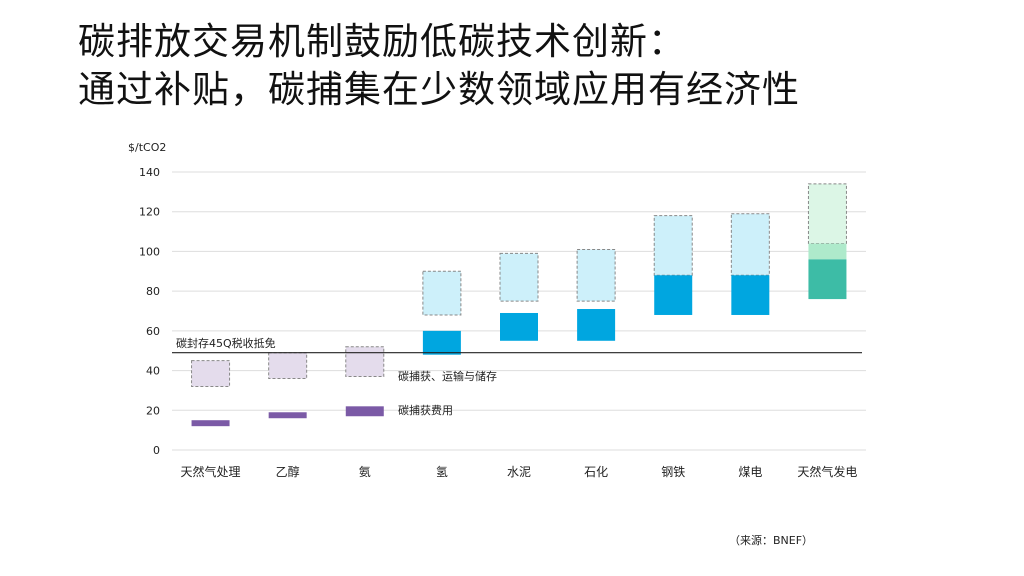 The image size is (1024, 576). Describe the element at coordinates (149, 251) in the screenshot. I see `y-tick-label: 100` at that location.